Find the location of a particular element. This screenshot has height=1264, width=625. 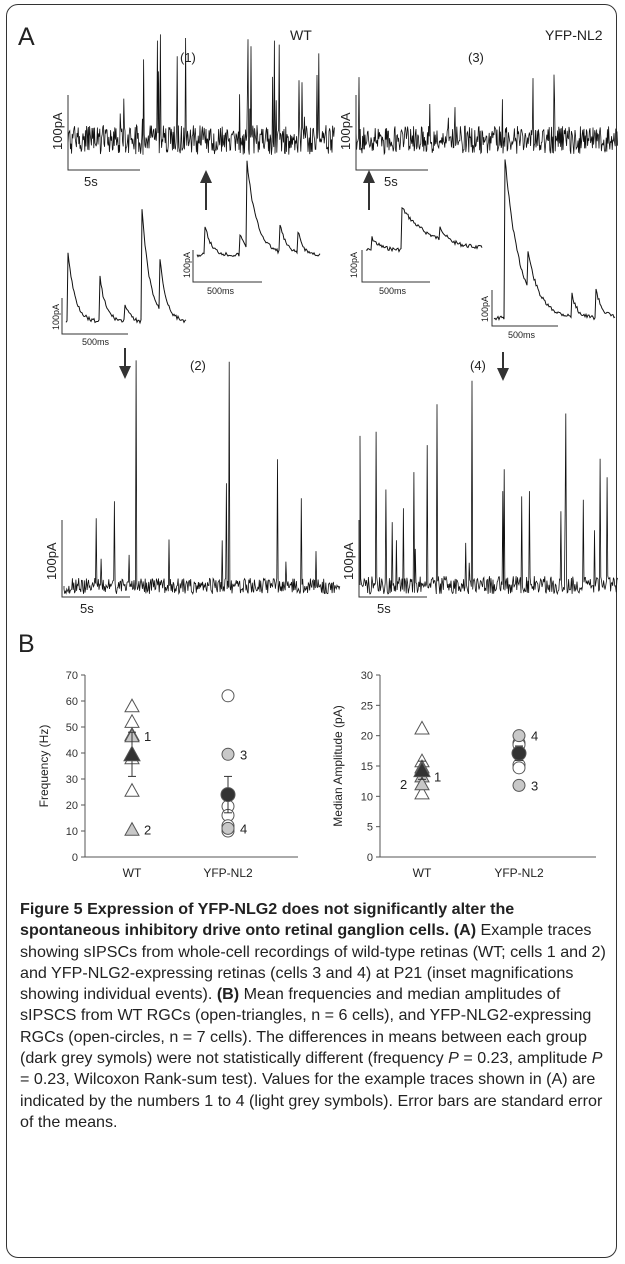

trace-1-wt is located at coordinates (201, 94).